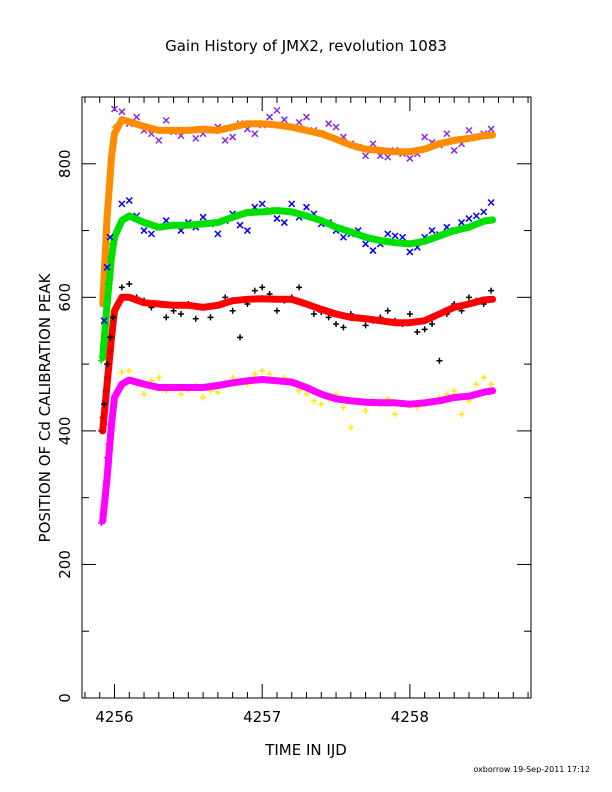 The width and height of the screenshot is (612, 792). What do you see at coordinates (106, 474) in the screenshot?
I see `series-11-scatter` at bounding box center [106, 474].